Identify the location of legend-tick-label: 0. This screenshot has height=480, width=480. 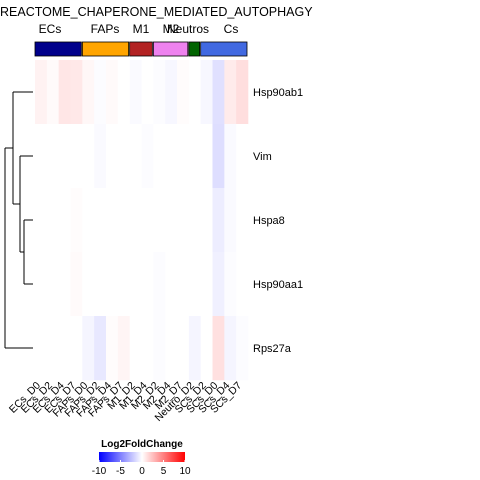
(142, 471).